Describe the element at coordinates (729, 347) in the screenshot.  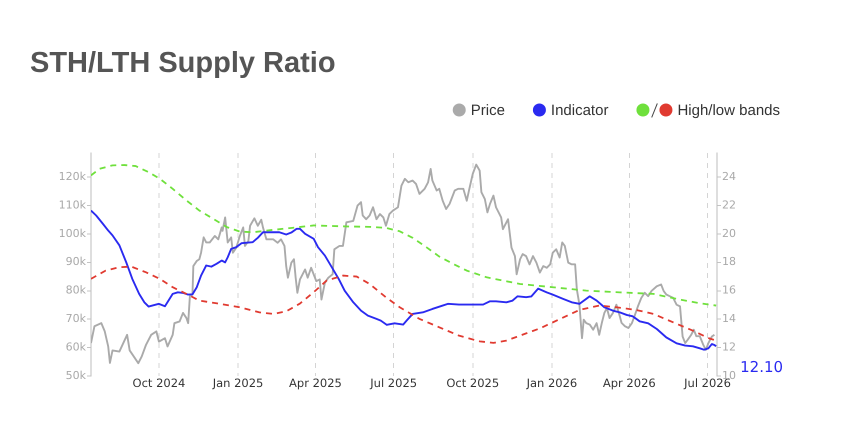
I see `y2-tick-label: 12` at that location.